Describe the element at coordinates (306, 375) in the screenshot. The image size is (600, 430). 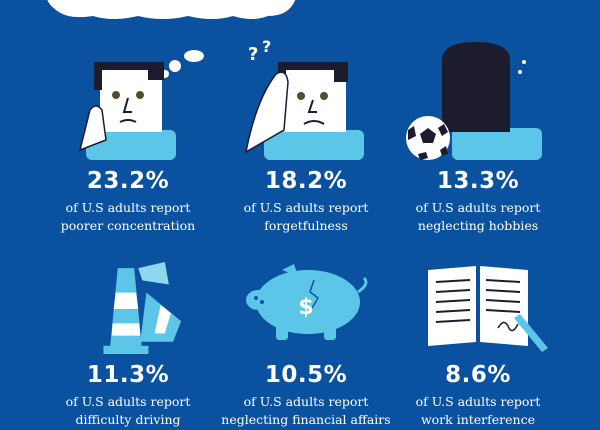
I see `stat-percent: 10.5%` at that location.